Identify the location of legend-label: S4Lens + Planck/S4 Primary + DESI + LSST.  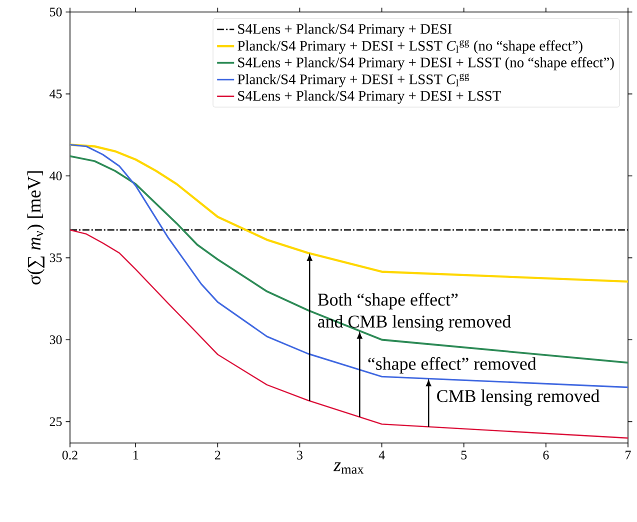
(369, 97).